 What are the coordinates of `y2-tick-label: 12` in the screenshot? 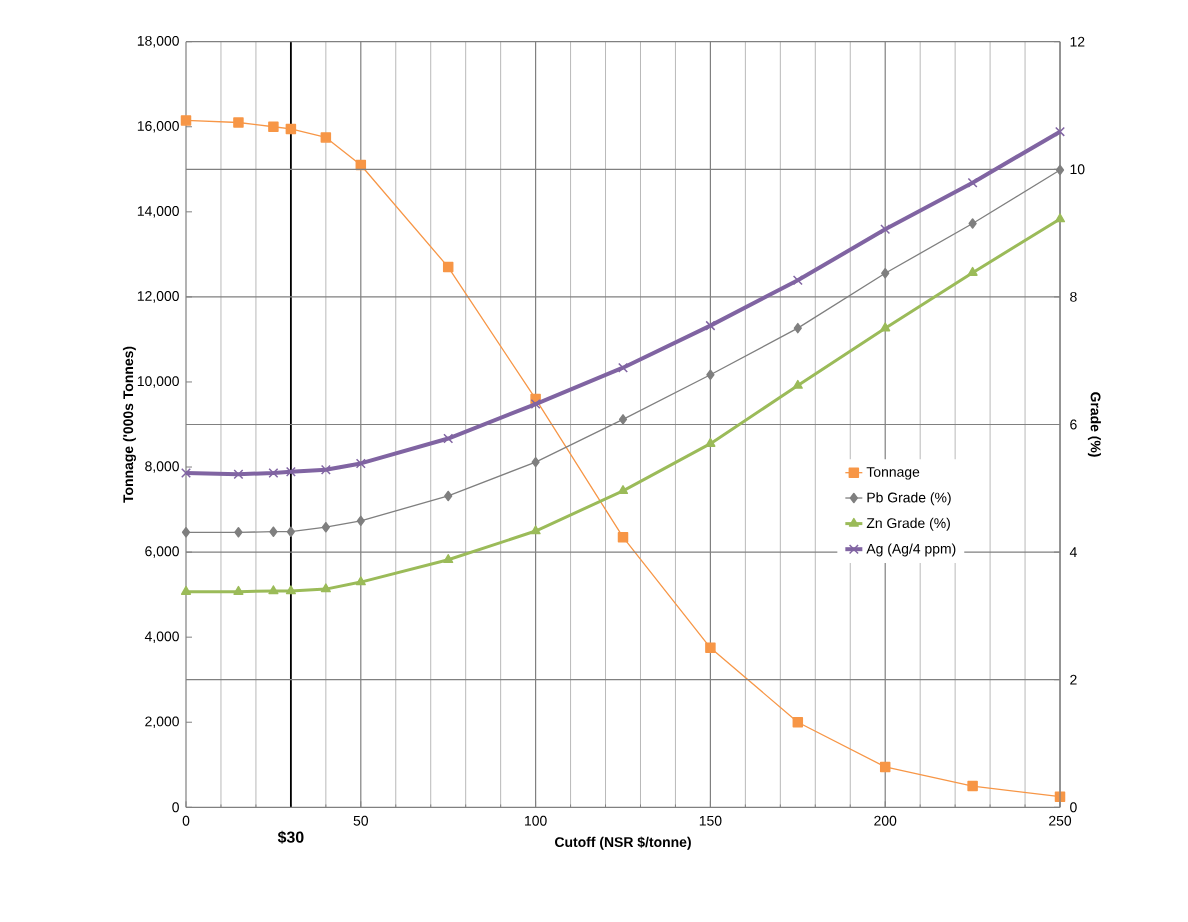 It's located at (1077, 41).